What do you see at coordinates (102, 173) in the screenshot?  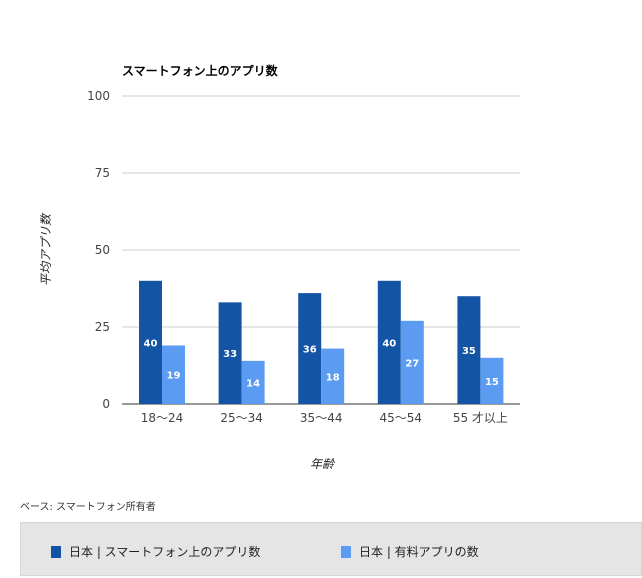 I see `y-tick-label: 75` at bounding box center [102, 173].